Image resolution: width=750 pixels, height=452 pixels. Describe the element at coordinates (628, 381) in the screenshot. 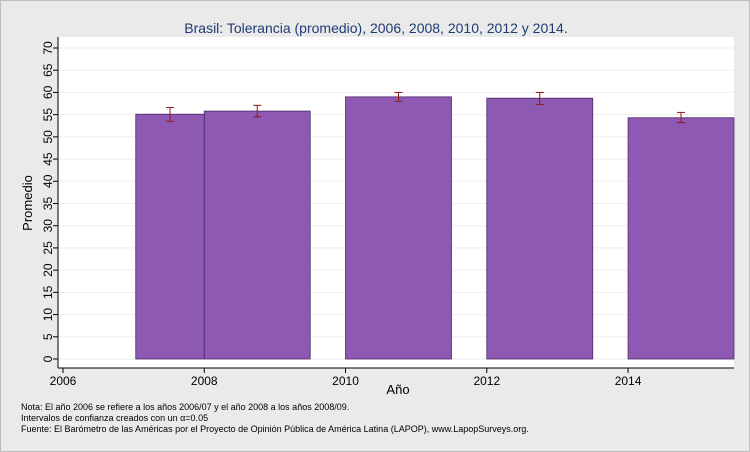

I see `x-tick-label: 2014` at that location.